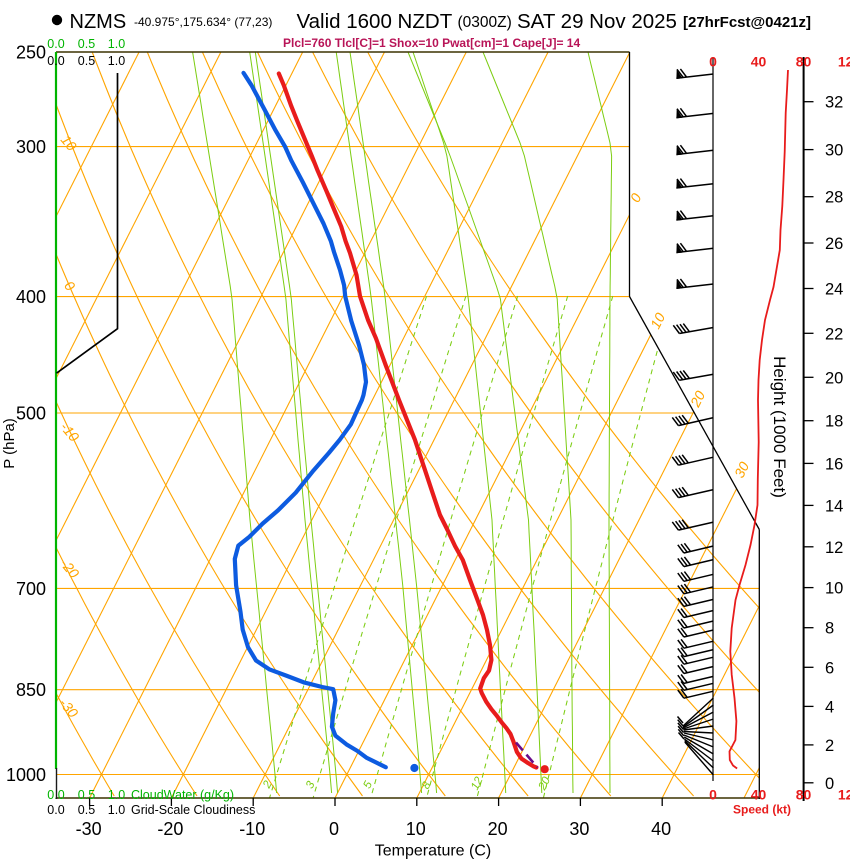  Describe the element at coordinates (89, 829) in the screenshot. I see `svg-text: -30` at that location.